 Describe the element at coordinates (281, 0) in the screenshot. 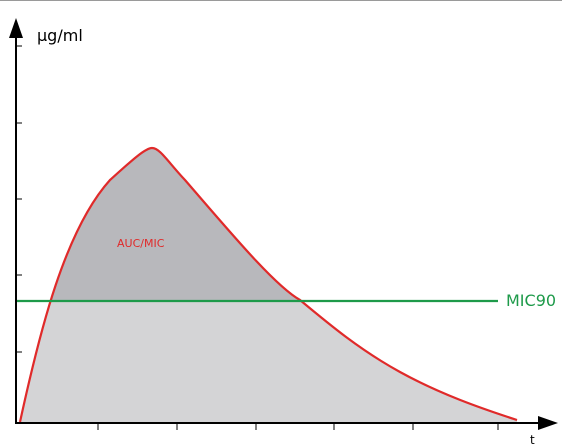

I see `top-border` at that location.